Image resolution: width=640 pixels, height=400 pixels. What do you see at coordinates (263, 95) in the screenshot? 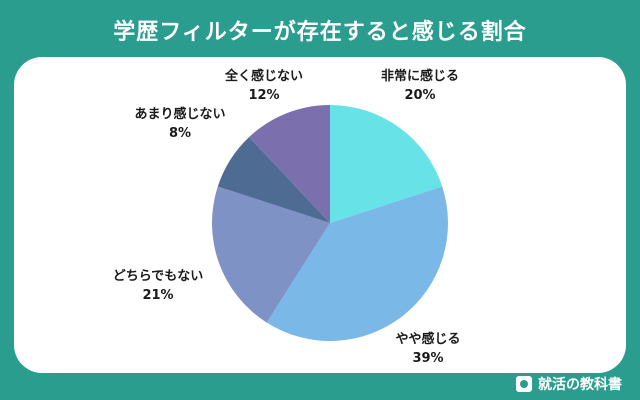
I see `slice-value-5: 12%` at bounding box center [263, 95].